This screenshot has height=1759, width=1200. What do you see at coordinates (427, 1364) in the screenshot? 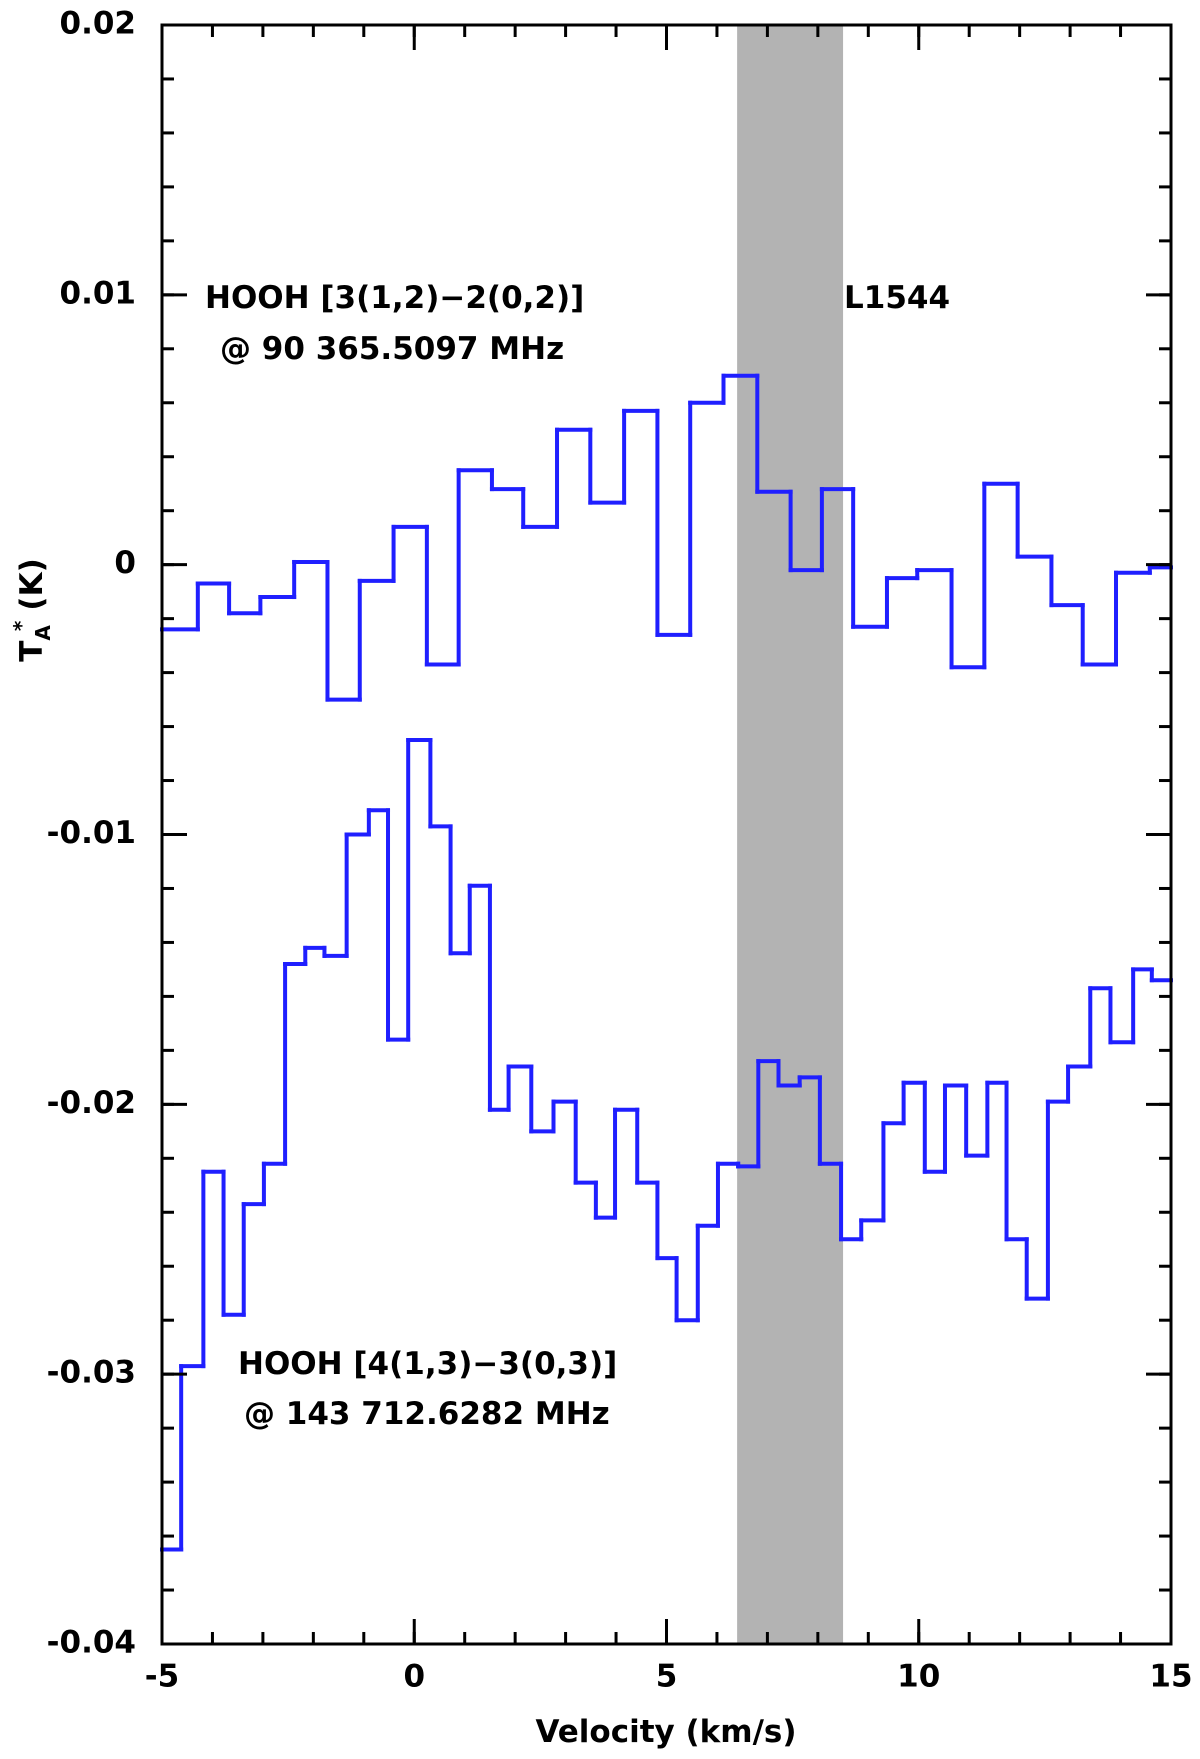
I see `annotation: HOOH [4(1,3)−3(0,3)]` at bounding box center [427, 1364].